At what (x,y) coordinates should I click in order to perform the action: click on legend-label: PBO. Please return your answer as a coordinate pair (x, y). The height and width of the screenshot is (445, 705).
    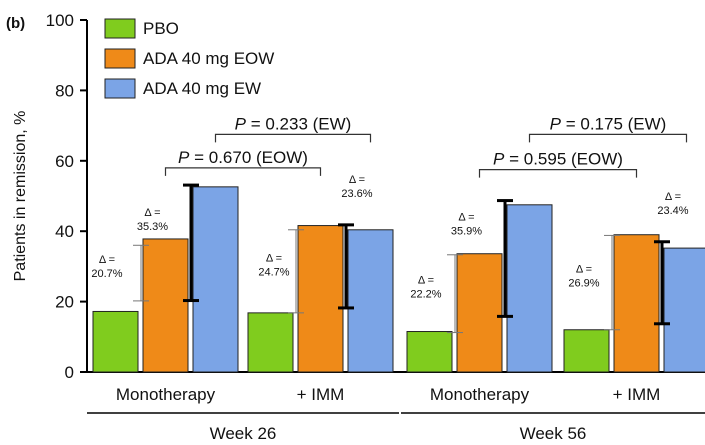
    Looking at the image, I should click on (161, 28).